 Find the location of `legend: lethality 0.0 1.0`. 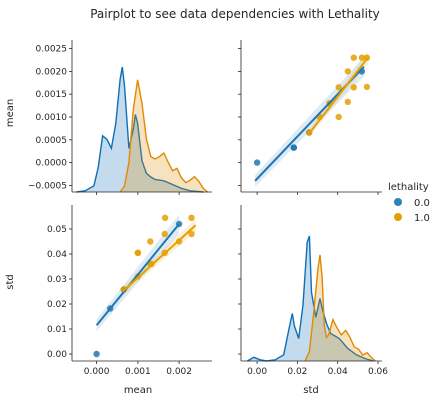

legend: lethality 0.0 1.0 is located at coordinates (409, 203).